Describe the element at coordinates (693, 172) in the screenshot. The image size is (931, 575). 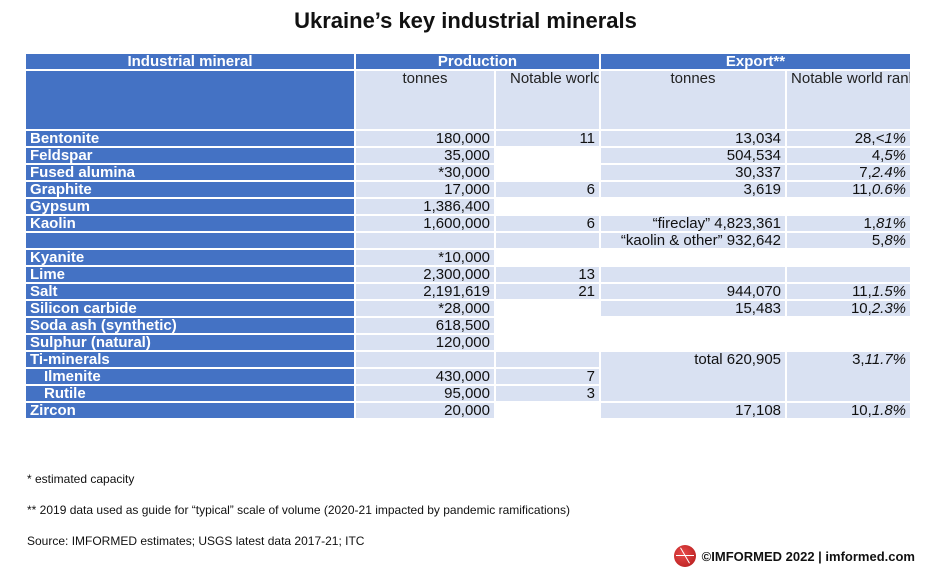
I see `export-tonnes: 30,337` at that location.